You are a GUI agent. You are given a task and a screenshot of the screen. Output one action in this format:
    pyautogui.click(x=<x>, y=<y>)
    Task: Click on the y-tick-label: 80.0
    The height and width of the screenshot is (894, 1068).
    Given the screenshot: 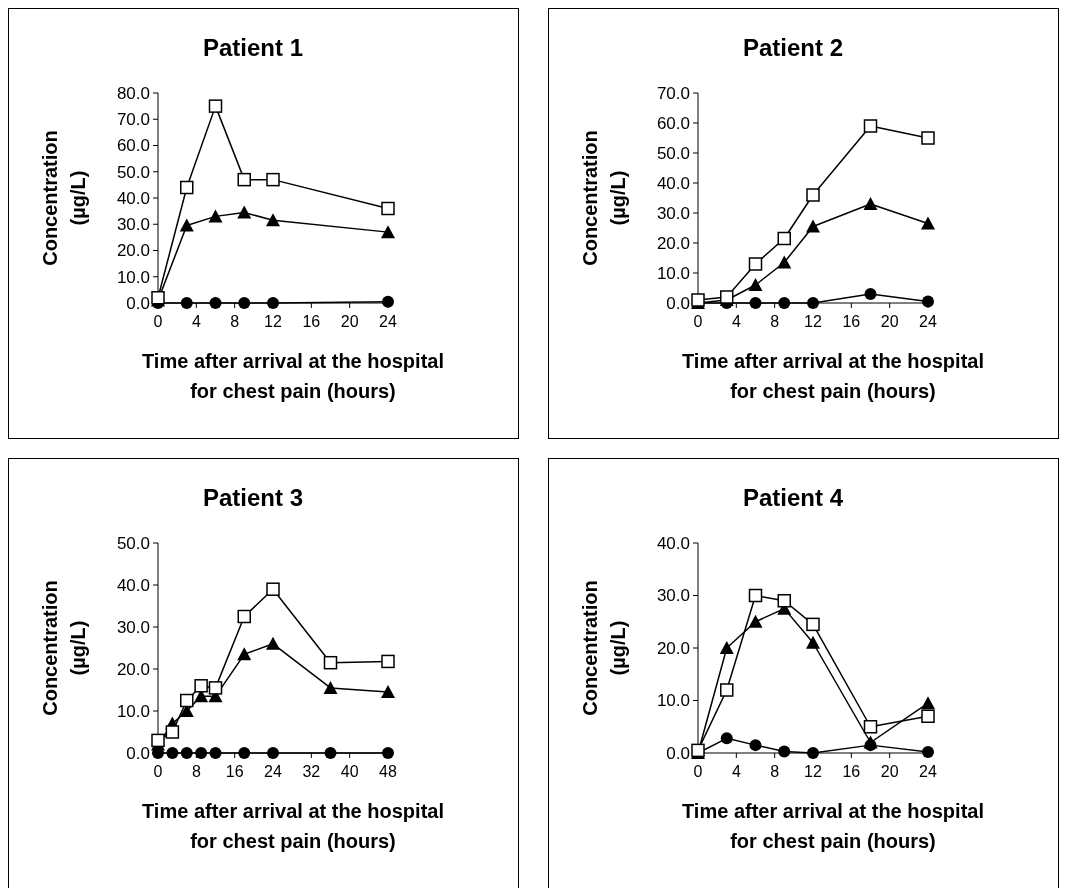 What is the action you would take?
    pyautogui.click(x=133, y=93)
    